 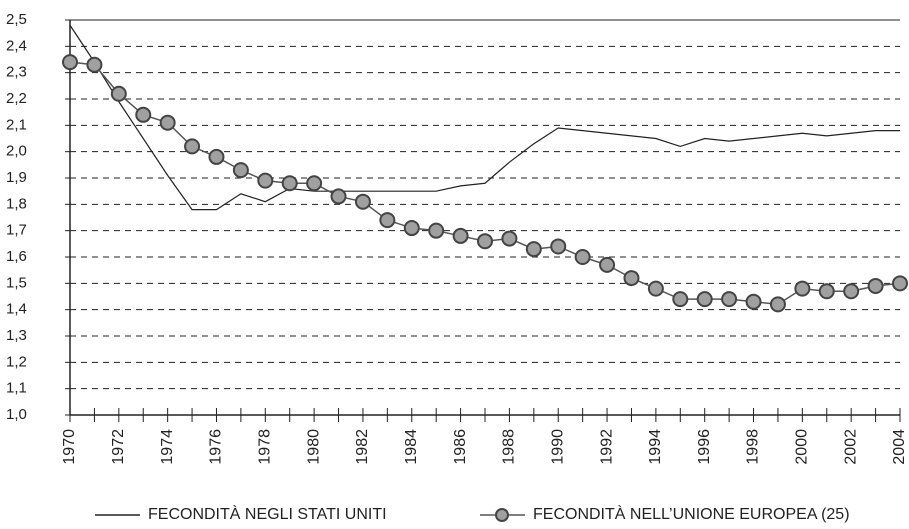 What do you see at coordinates (16, 151) in the screenshot?
I see `y-tick-label: 2,0` at bounding box center [16, 151].